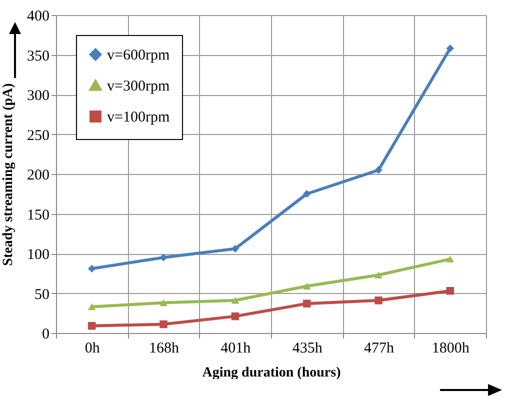 The height and width of the screenshot is (400, 520). What do you see at coordinates (38, 176) in the screenshot?
I see `y-tick-label: 200` at bounding box center [38, 176].